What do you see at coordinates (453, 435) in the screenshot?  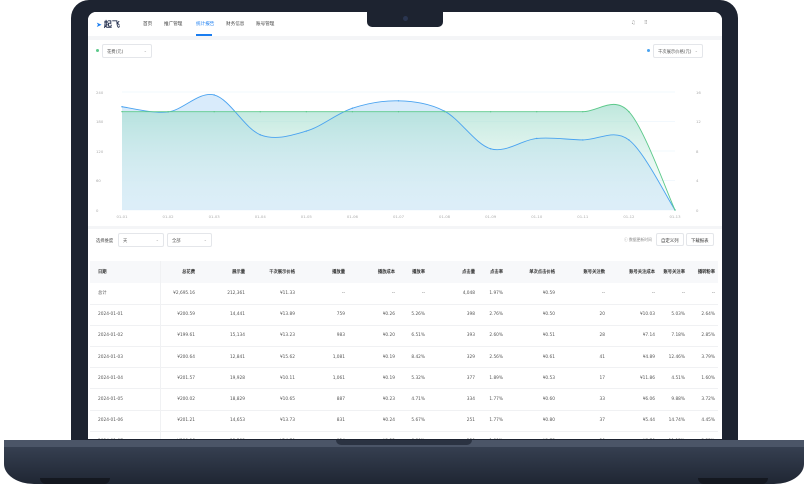 I see `table-cell: 259` at bounding box center [453, 435].